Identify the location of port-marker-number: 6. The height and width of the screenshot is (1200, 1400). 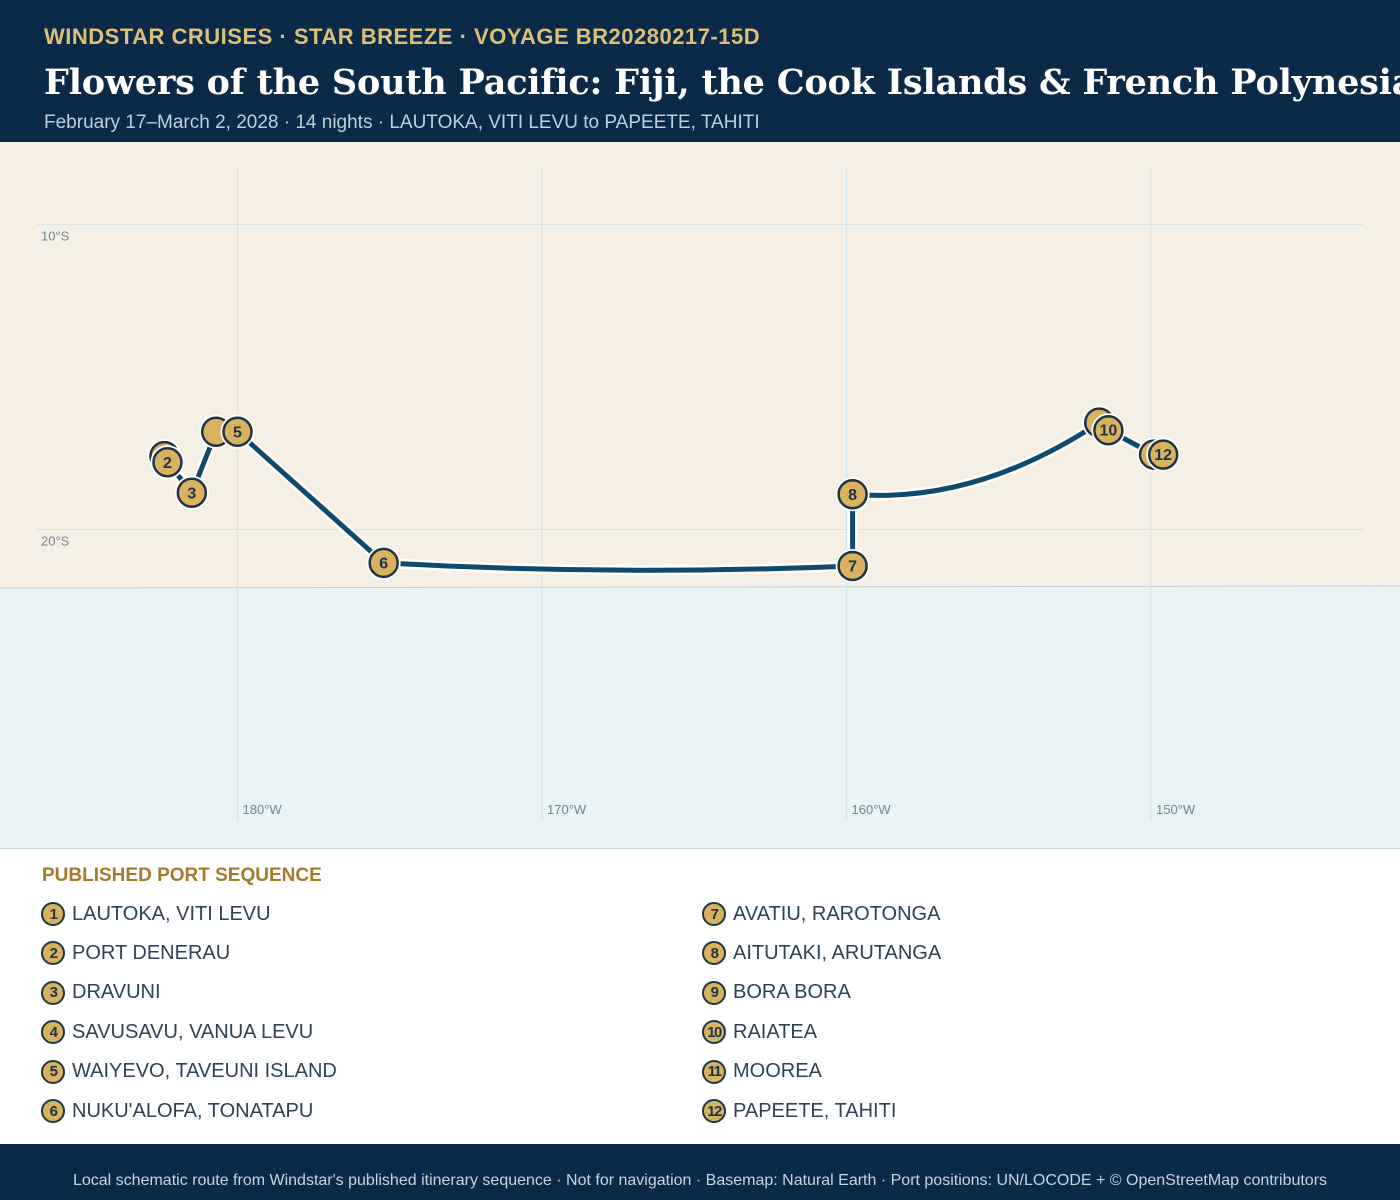
(383, 563).